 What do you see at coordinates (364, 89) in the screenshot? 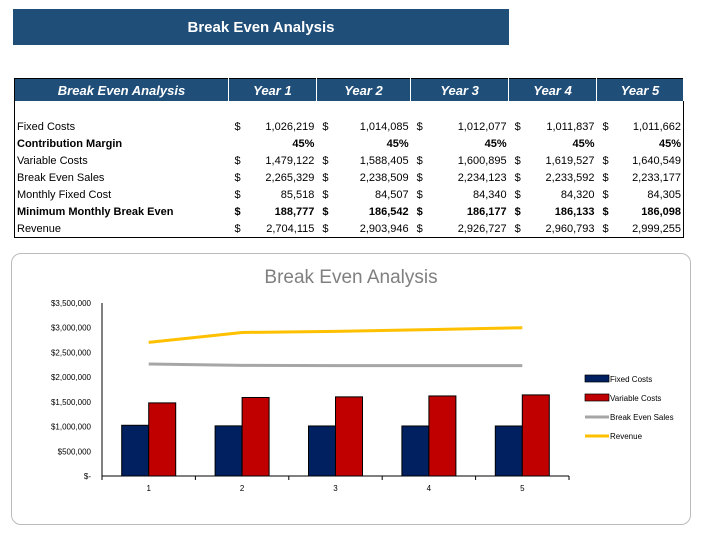
I see `column-header-year-2: Year 2` at bounding box center [364, 89].